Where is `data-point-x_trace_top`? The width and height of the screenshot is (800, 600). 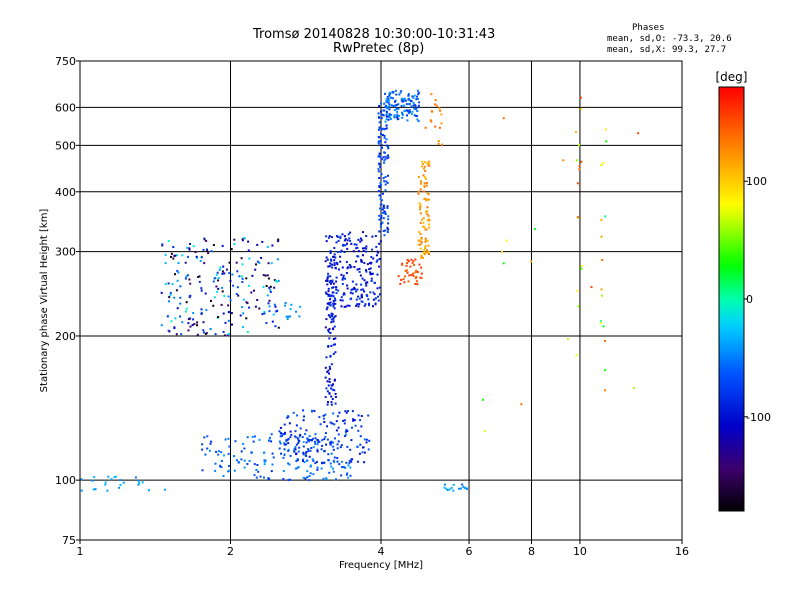 data-point-x_trace_top is located at coordinates (430, 120).